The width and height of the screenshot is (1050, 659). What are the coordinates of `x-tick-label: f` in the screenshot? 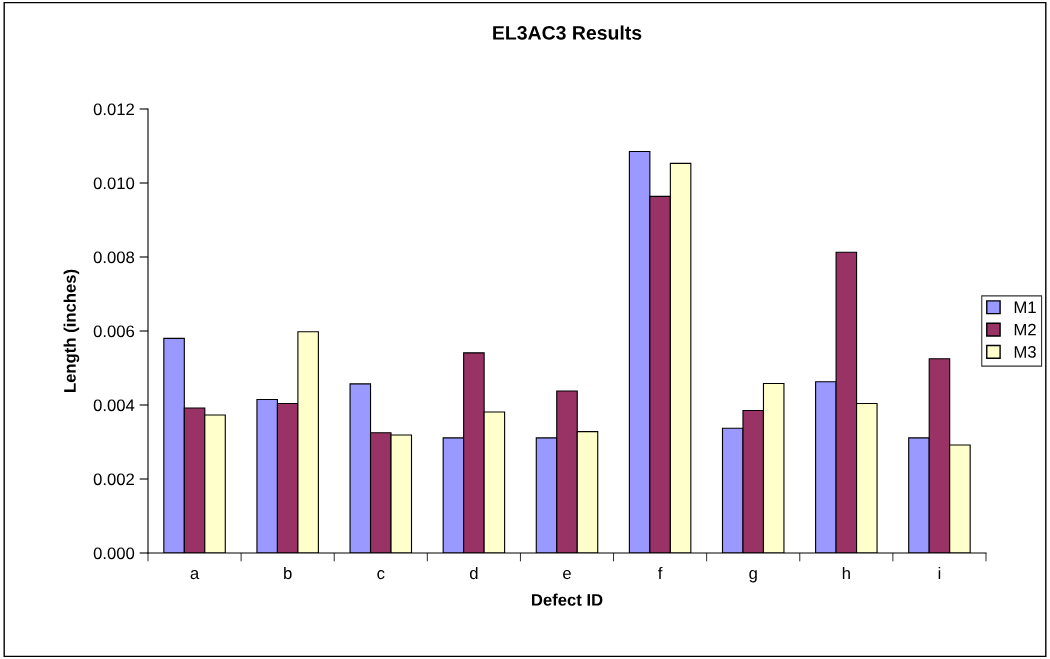 It's located at (660, 572).